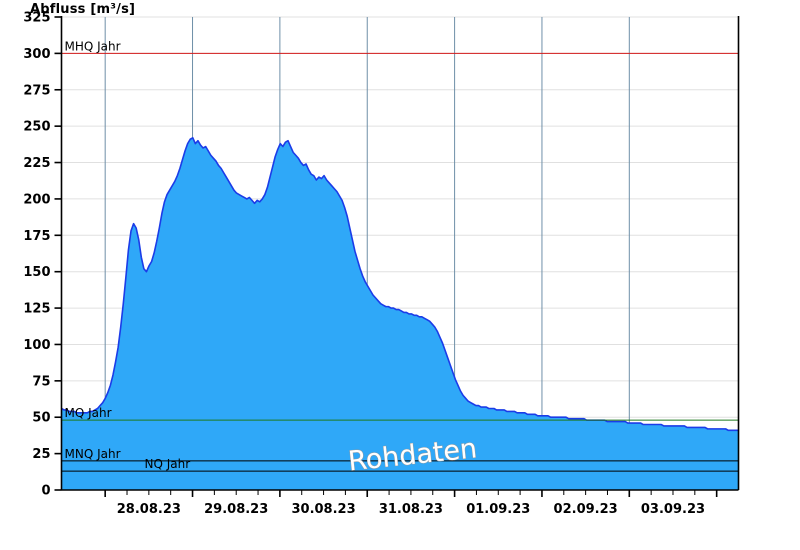 Image resolution: width=800 pixels, height=550 pixels. What do you see at coordinates (93, 454) in the screenshot?
I see `reference-label-mnq: MNQ Jahr` at bounding box center [93, 454].